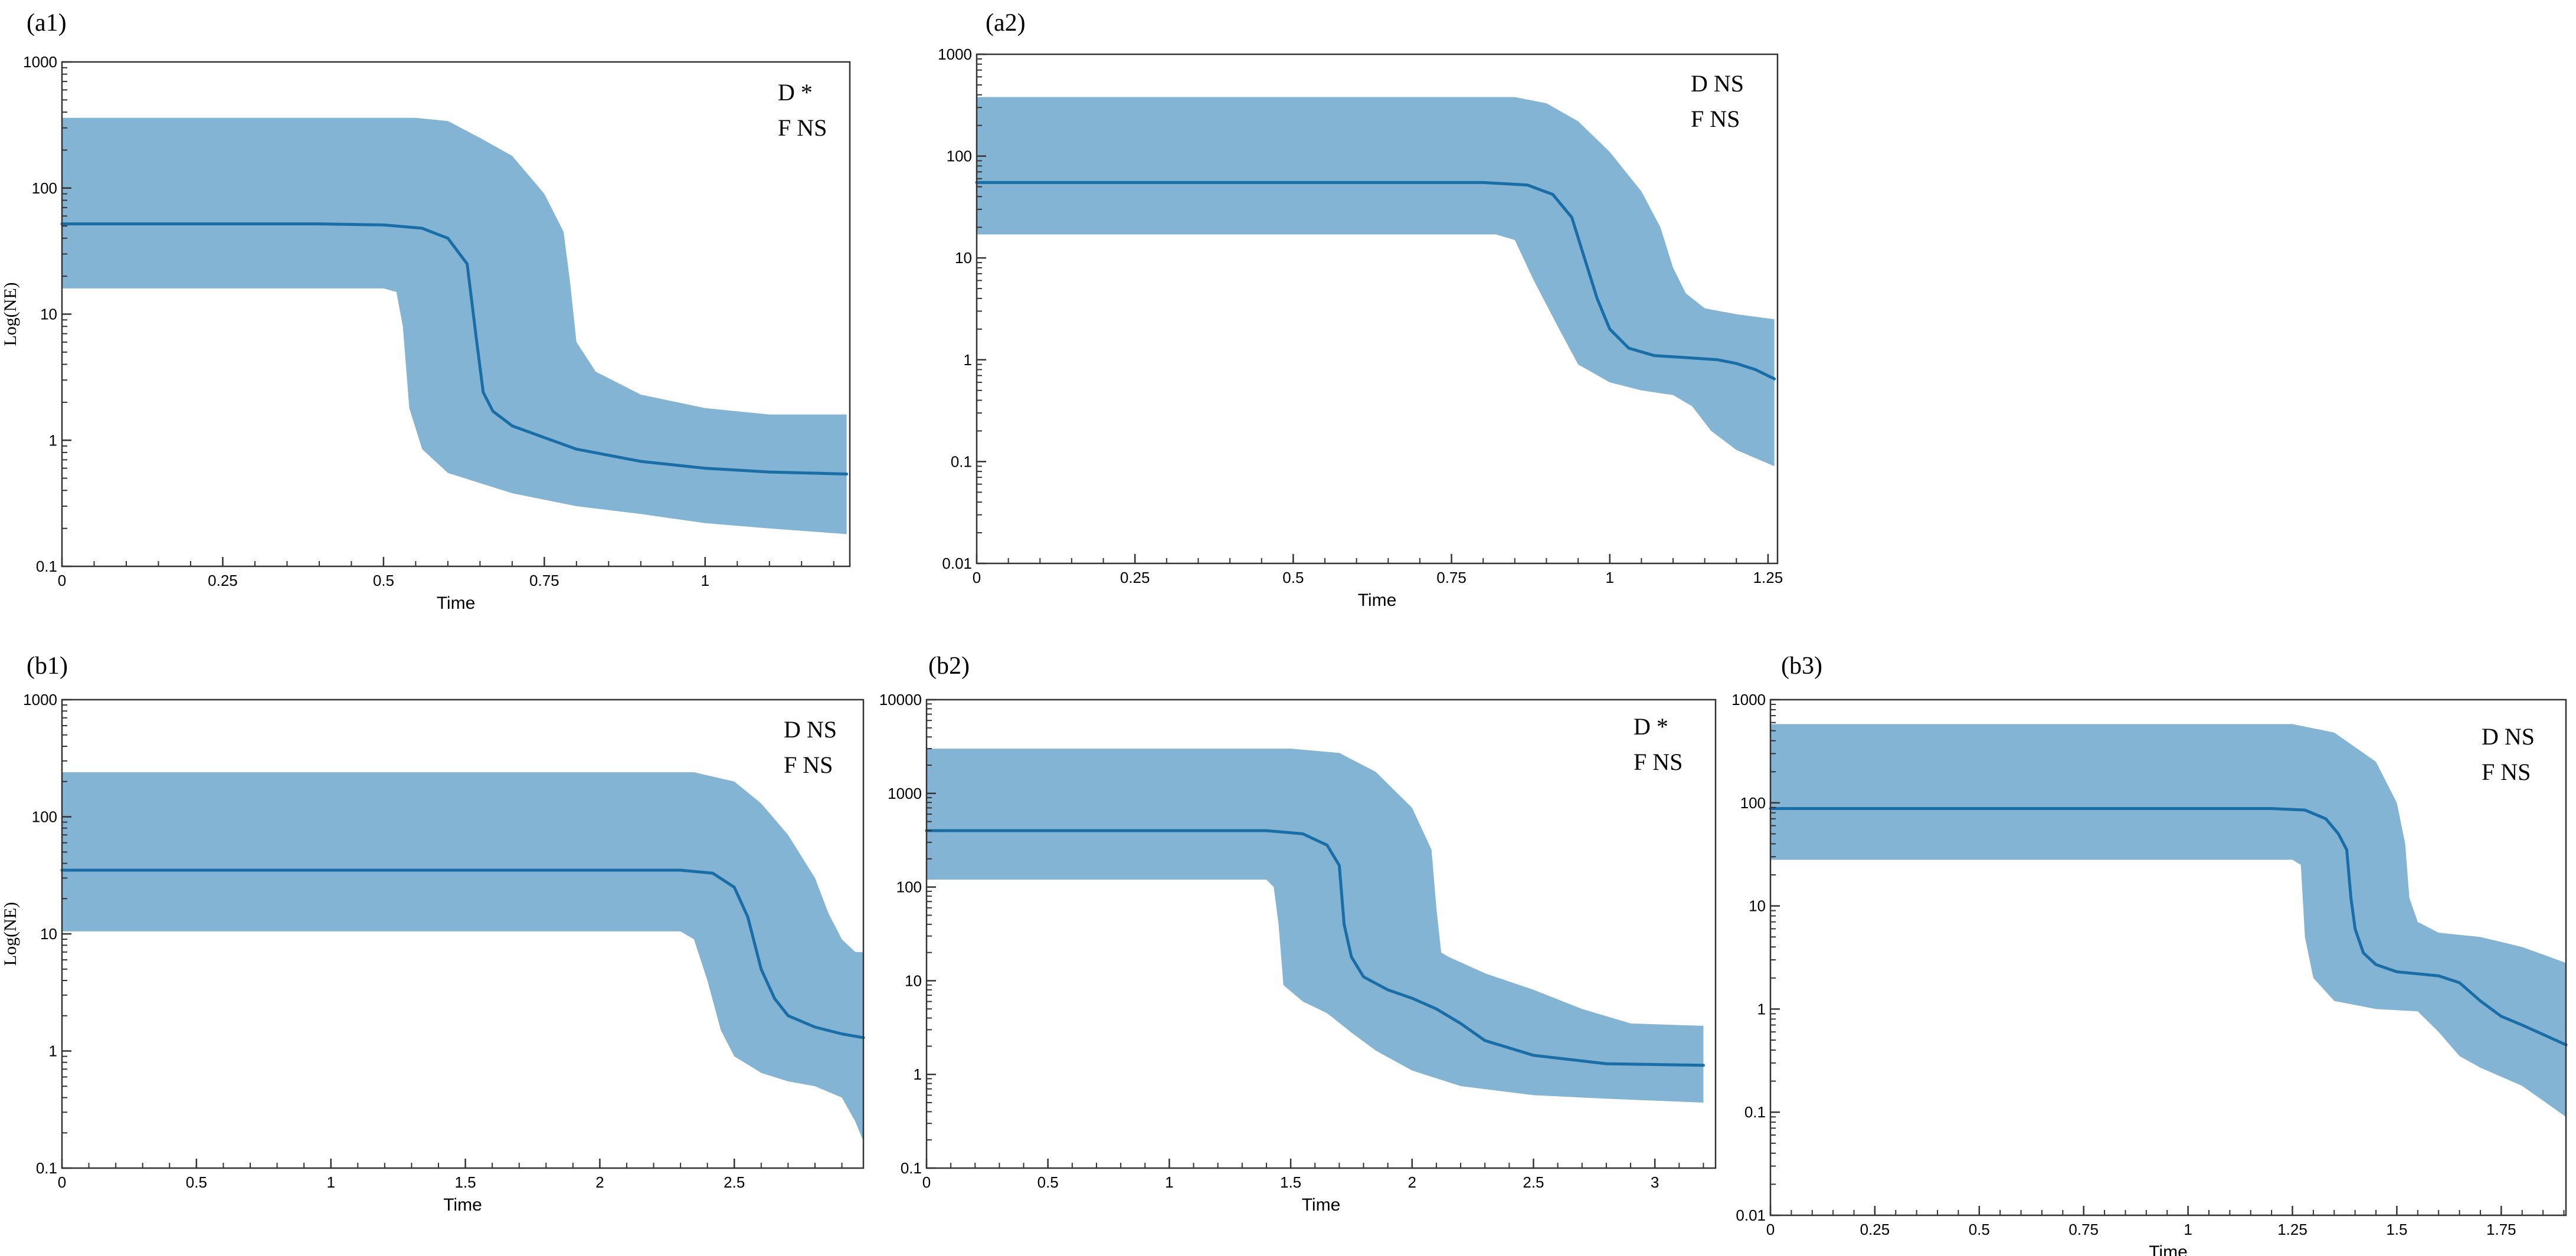 Image resolution: width=2576 pixels, height=1256 pixels. I want to click on panel-label: (b1), so click(47, 666).